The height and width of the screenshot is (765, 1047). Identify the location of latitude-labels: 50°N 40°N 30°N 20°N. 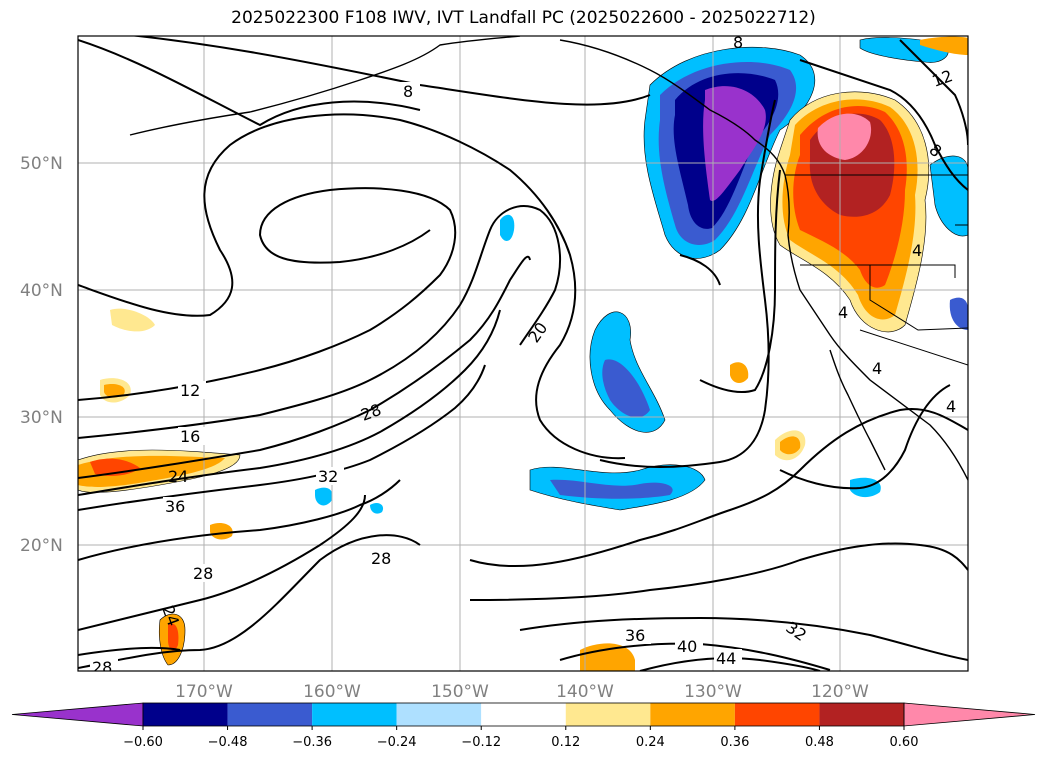
(41, 355).